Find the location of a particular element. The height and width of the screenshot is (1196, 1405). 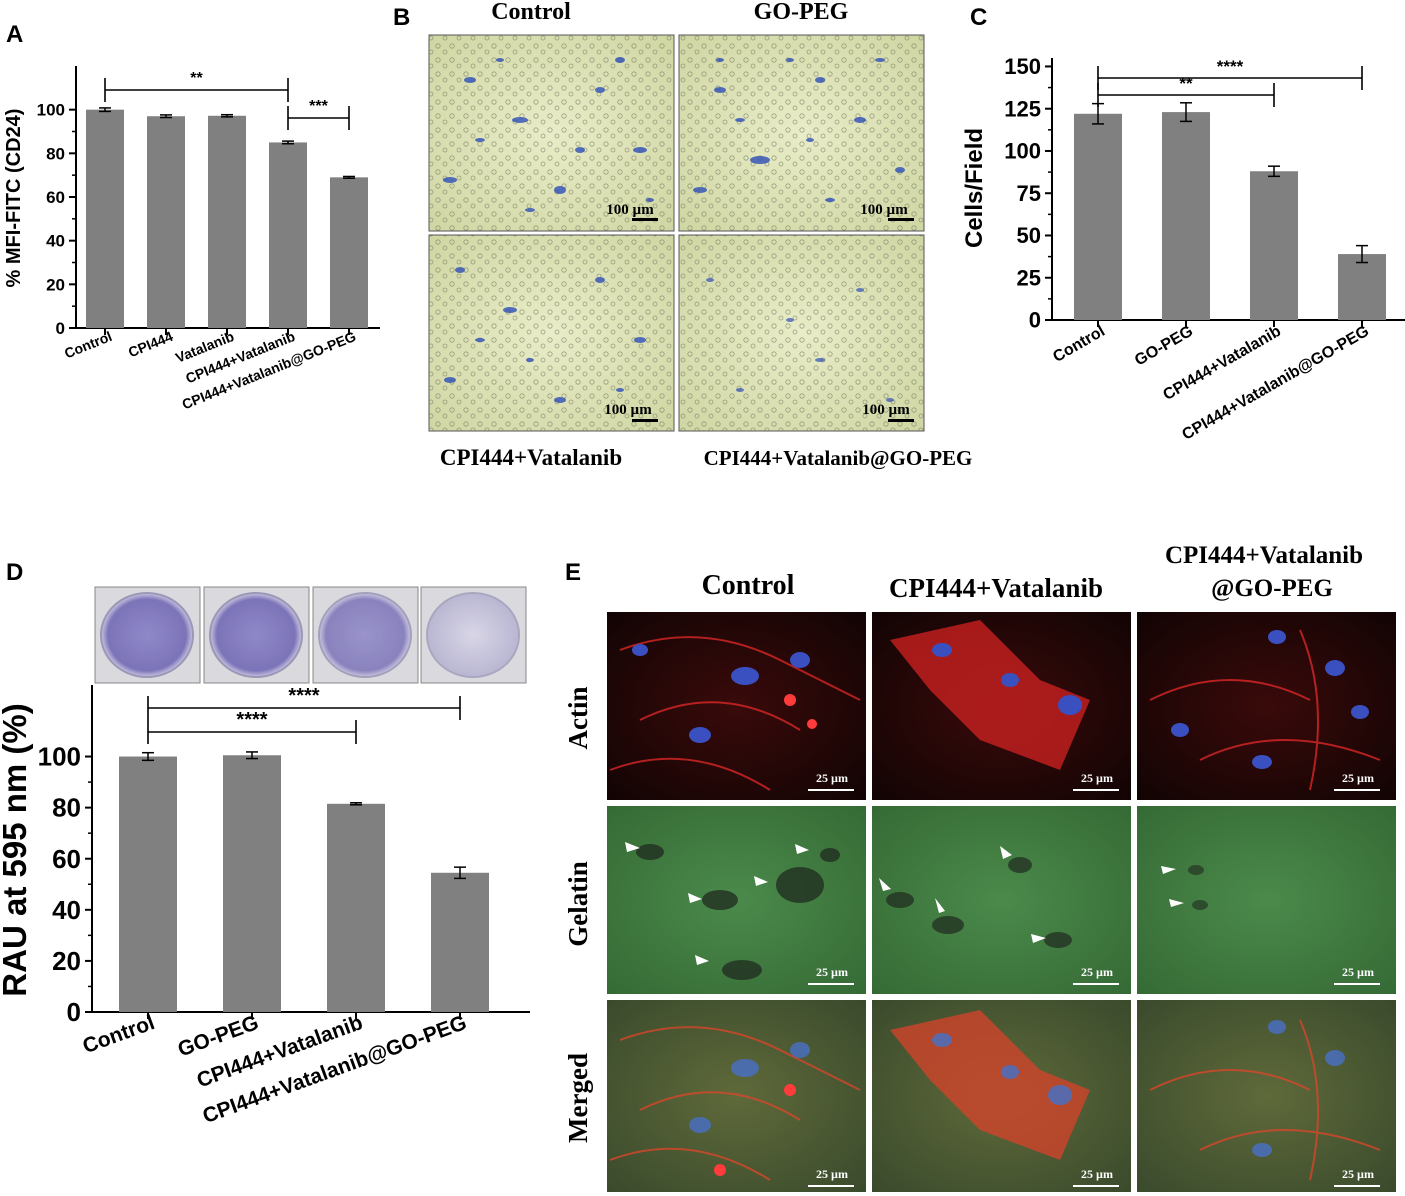

panel-e-col-combo-gopeg-line2: @GO-PEG is located at coordinates (1272, 588).